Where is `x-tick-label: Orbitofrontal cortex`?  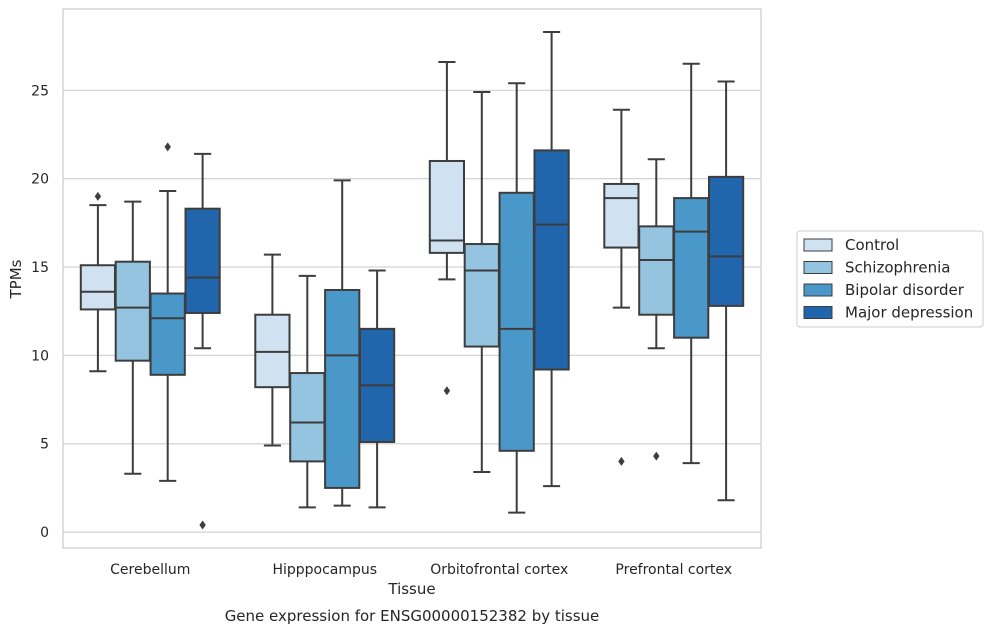
x-tick-label: Orbitofrontal cortex is located at coordinates (499, 570).